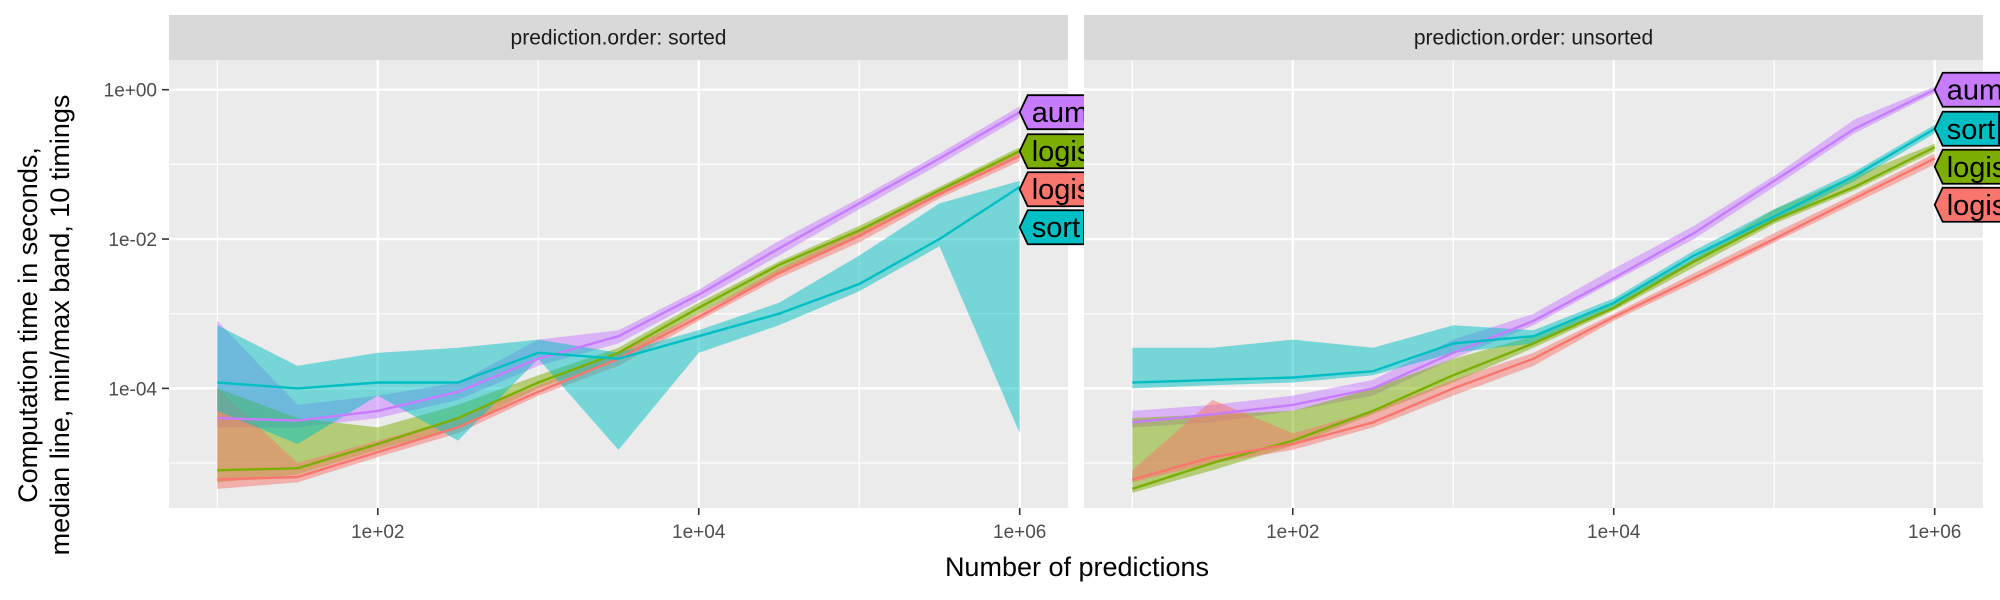 Image resolution: width=2000 pixels, height=600 pixels. Describe the element at coordinates (28, 325) in the screenshot. I see `y-axis-title-line-1: Computation time in seconds,` at that location.